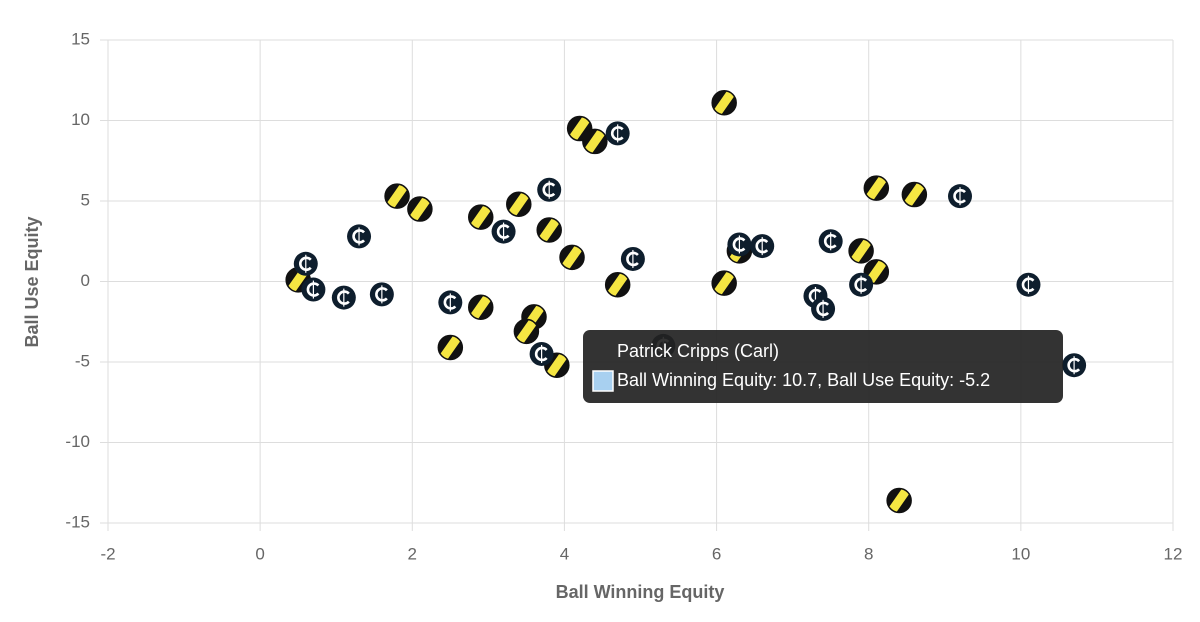 This screenshot has width=1200, height=622. What do you see at coordinates (412, 553) in the screenshot?
I see `x-tick-label: 2` at bounding box center [412, 553].